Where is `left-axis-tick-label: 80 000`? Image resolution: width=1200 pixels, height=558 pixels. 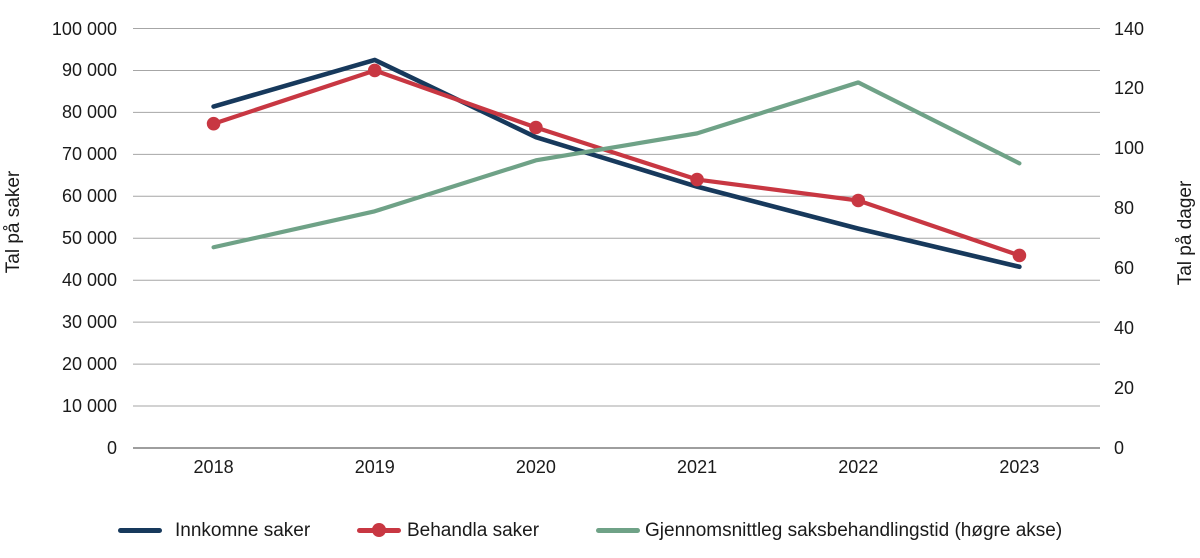 left-axis-tick-label: 80 000 is located at coordinates (89, 112).